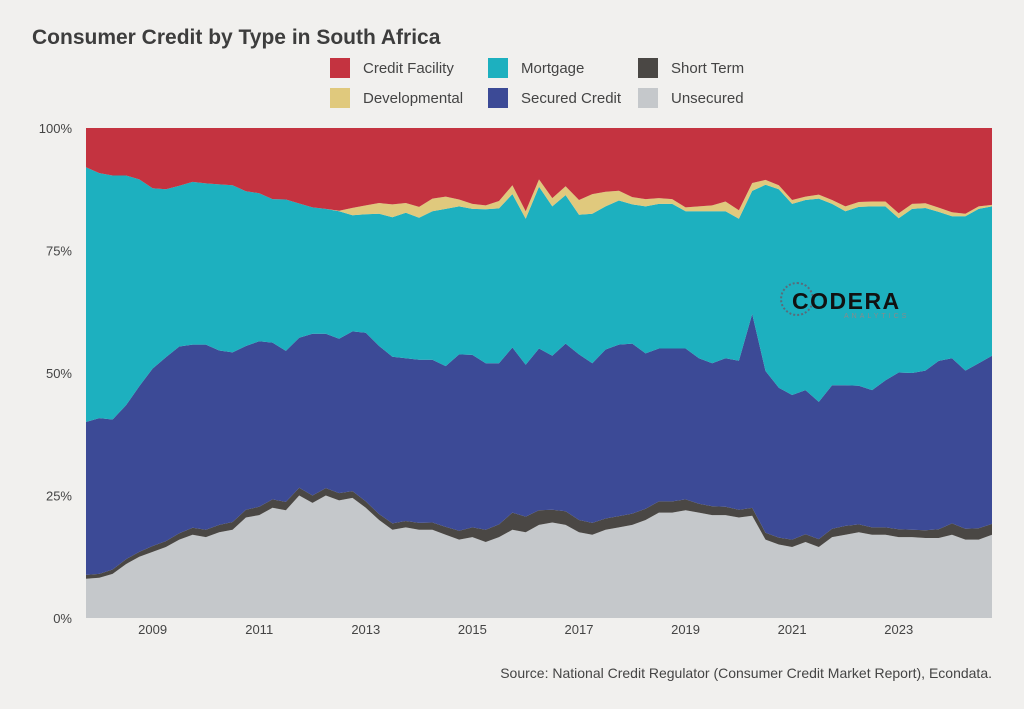 This screenshot has width=1024, height=709. I want to click on logo-name: CODERA, so click(846, 301).